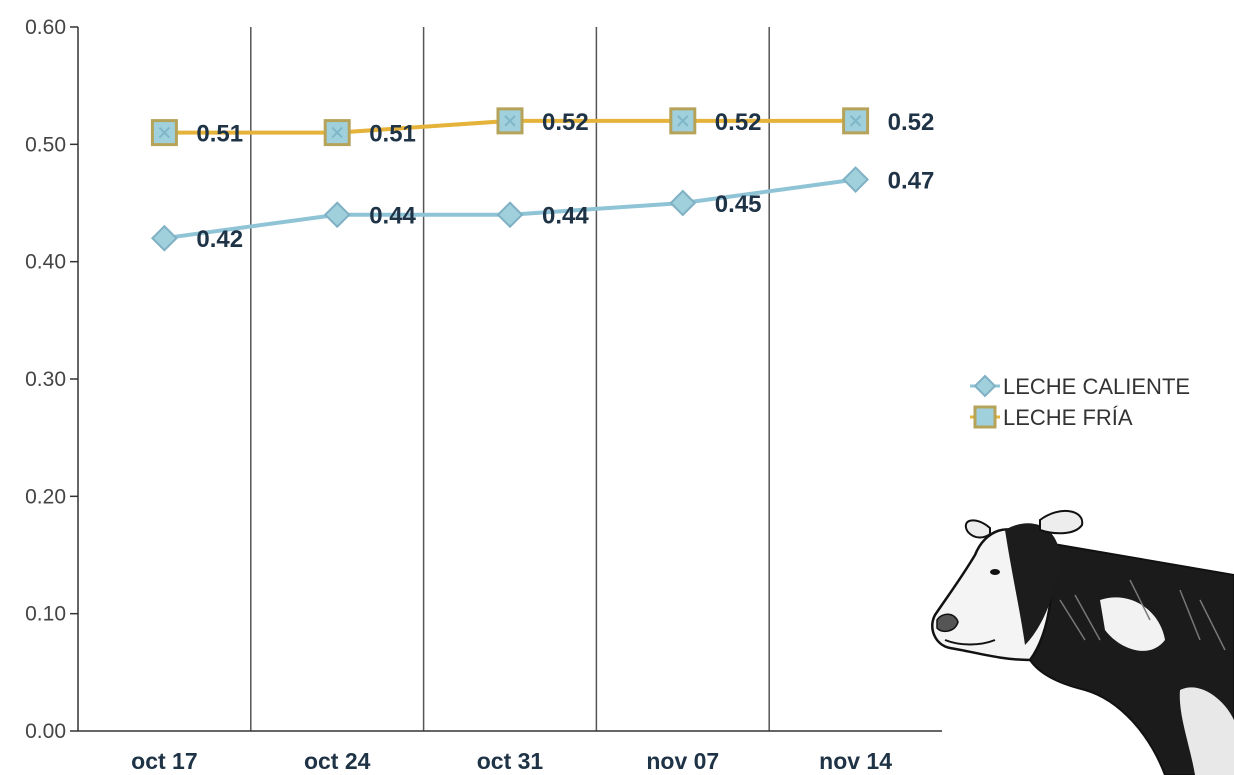 This screenshot has height=775, width=1234. I want to click on y-tick-label: 0.00, so click(45, 731).